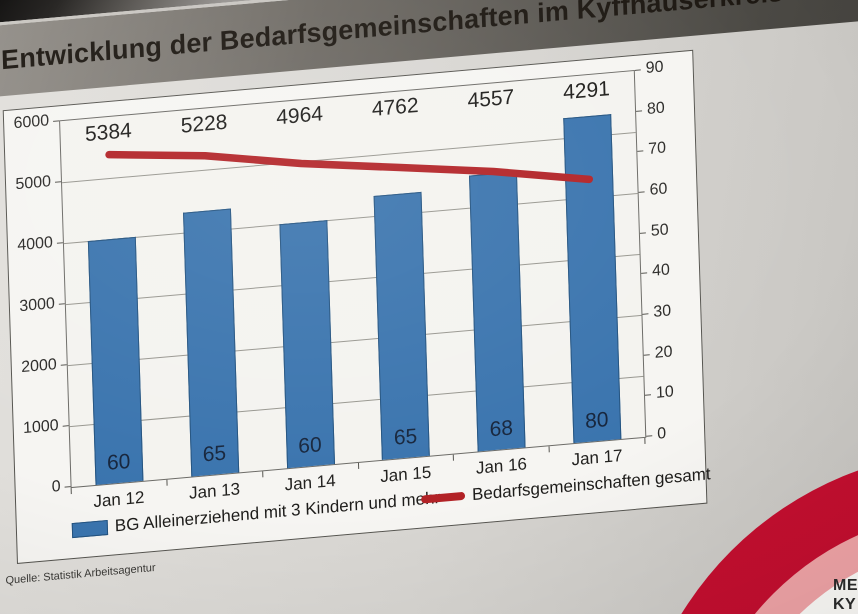  I want to click on left-axis-tick-label: 1000, so click(40, 427).